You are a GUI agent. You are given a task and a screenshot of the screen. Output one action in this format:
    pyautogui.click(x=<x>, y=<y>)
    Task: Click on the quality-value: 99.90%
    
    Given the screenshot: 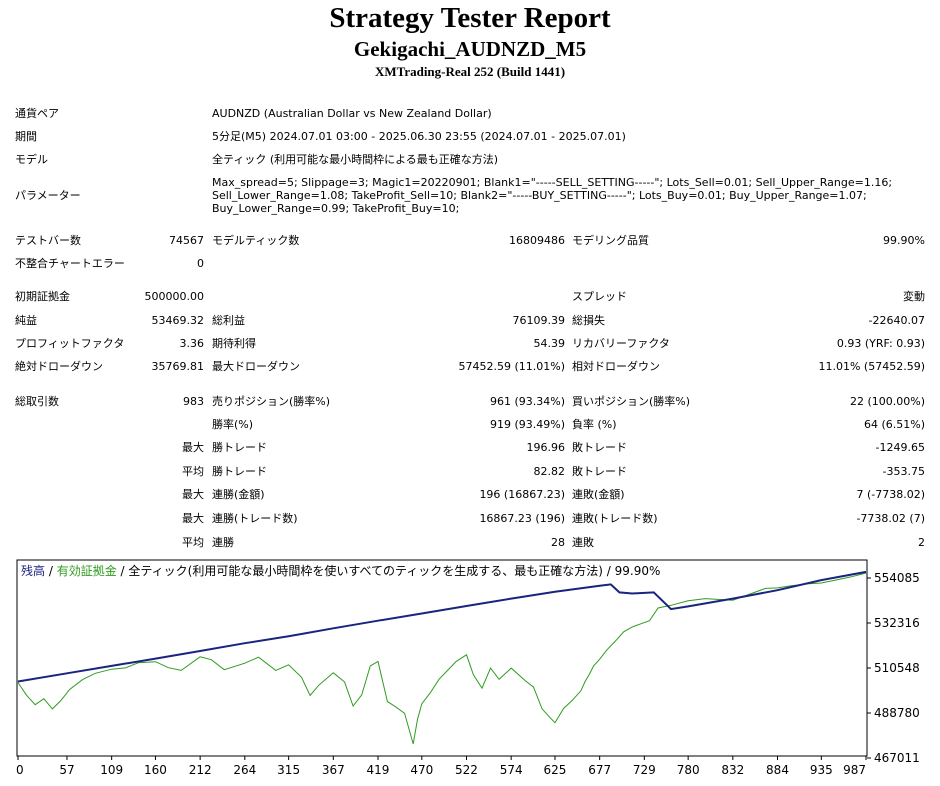 What is the action you would take?
    pyautogui.click(x=904, y=240)
    